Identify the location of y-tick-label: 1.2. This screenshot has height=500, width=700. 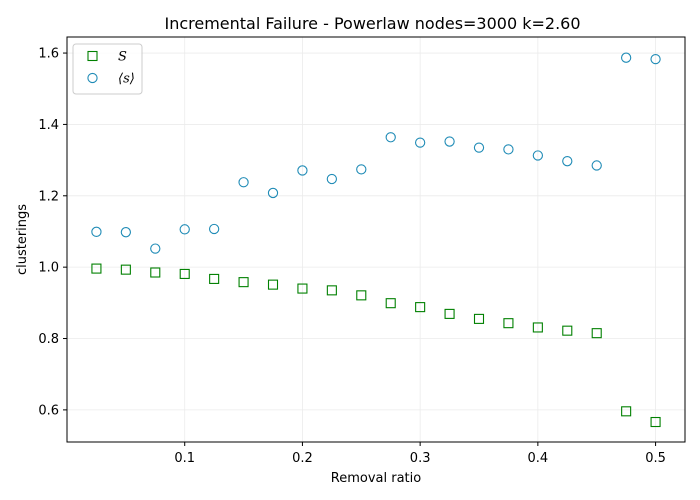
(48, 196).